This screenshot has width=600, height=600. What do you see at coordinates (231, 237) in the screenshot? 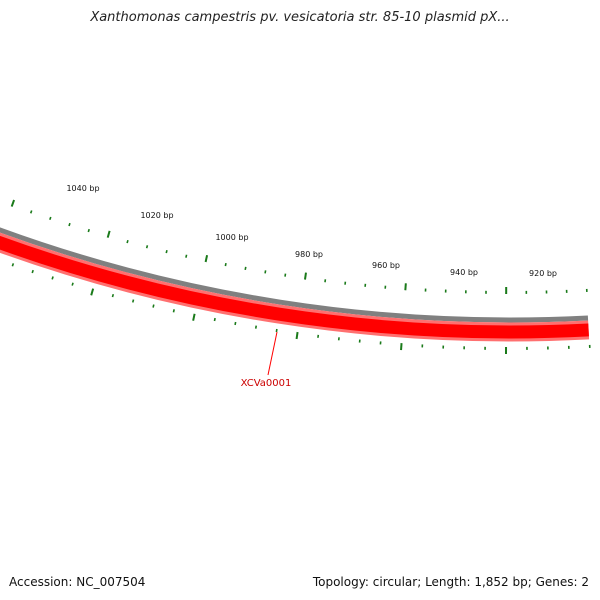
I see `tick-label: 1000 bp` at bounding box center [231, 237].